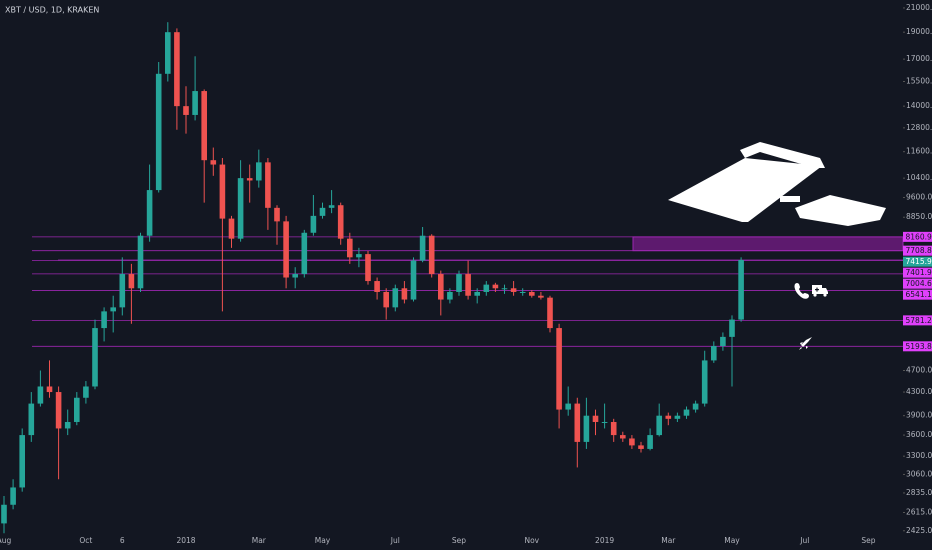  I want to click on y-tick-label: 15500.0, so click(919, 80).